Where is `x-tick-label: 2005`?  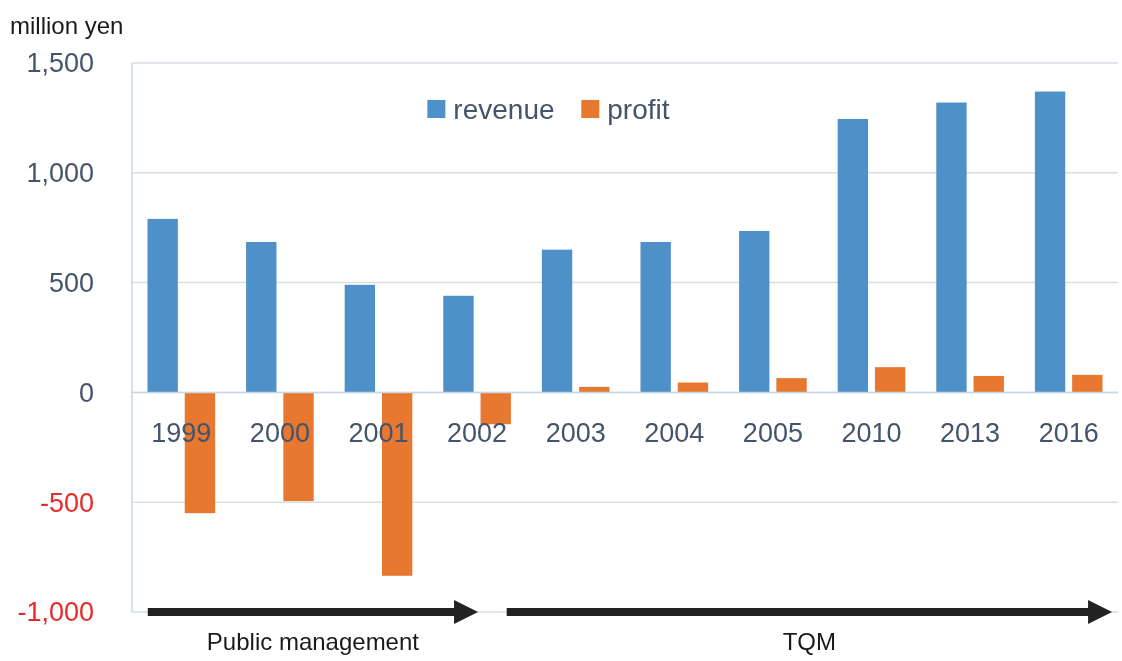
x-tick-label: 2005 is located at coordinates (772, 433).